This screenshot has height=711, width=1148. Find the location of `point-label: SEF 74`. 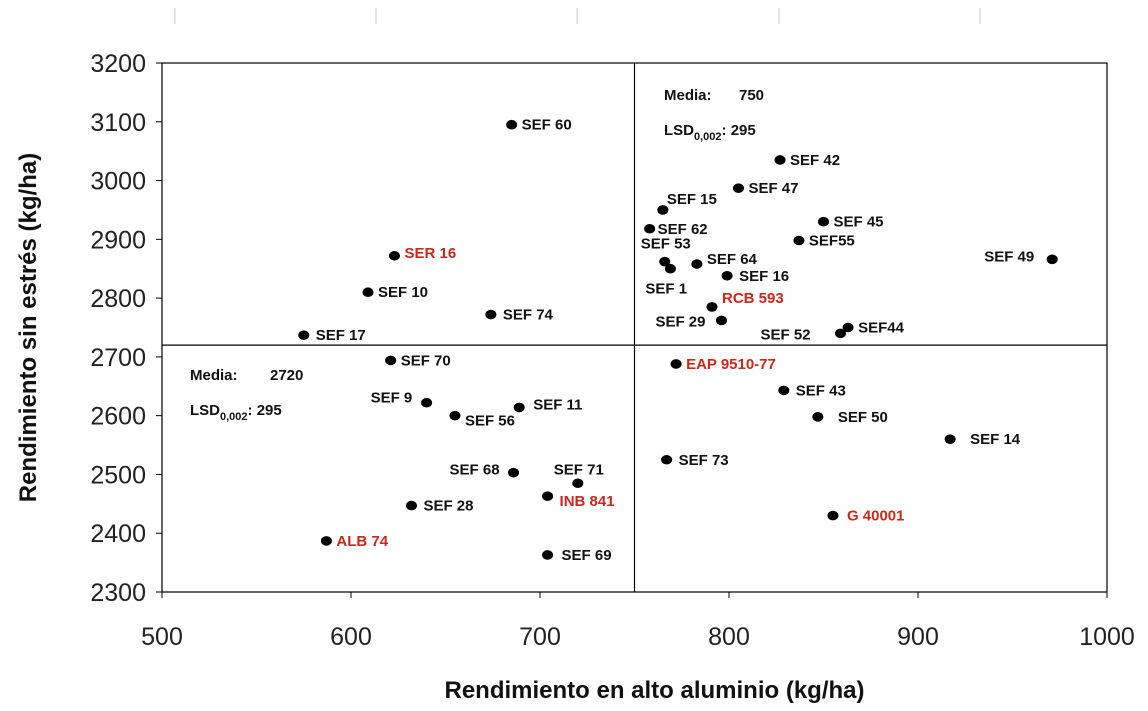

point-label: SEF 74 is located at coordinates (528, 315).